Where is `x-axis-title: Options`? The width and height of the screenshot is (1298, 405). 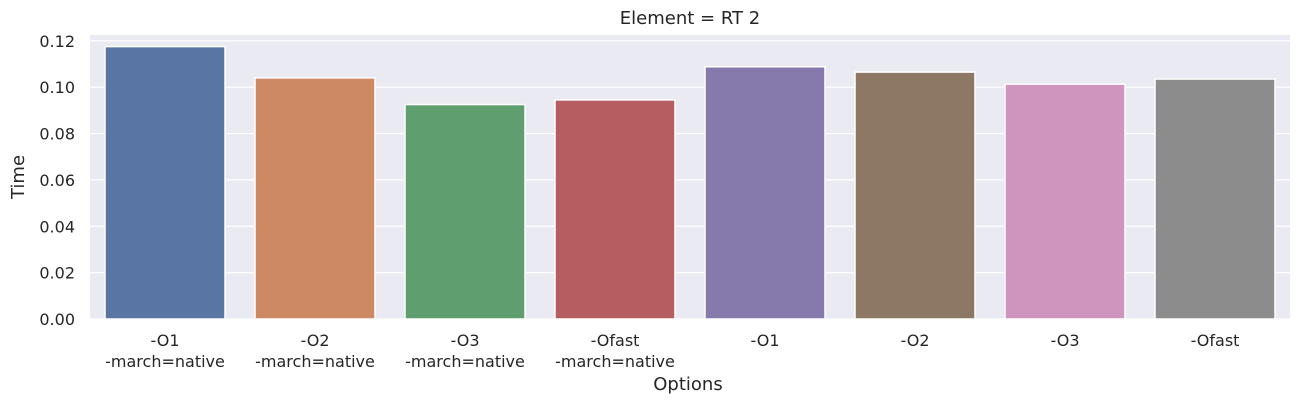 x-axis-title: Options is located at coordinates (687, 384).